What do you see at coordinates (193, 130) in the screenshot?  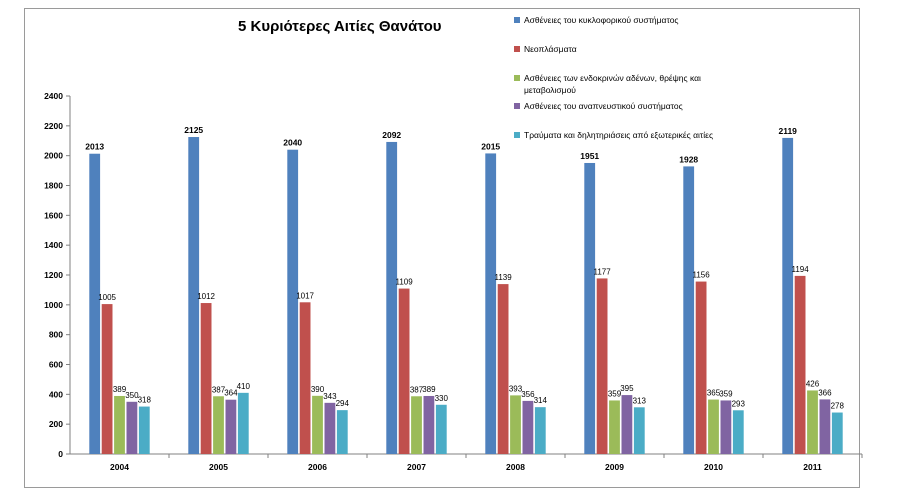 I see `data-label: 2125` at bounding box center [193, 130].